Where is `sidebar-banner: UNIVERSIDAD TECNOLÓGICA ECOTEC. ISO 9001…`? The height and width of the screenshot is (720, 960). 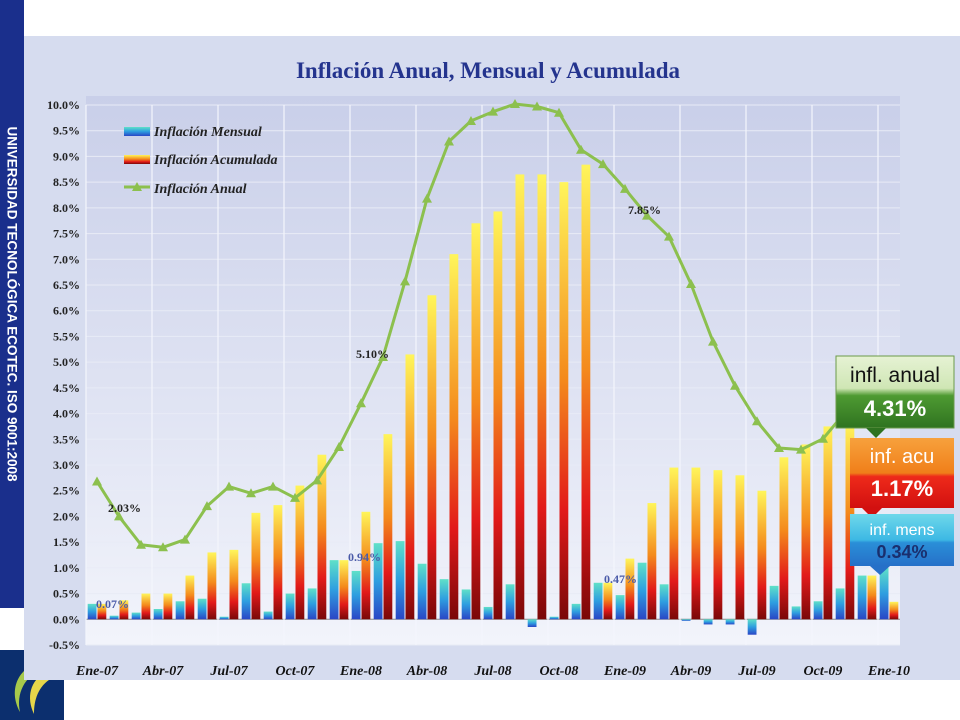 sidebar-banner: UNIVERSIDAD TECNOLÓGICA ECOTEC. ISO 9001… is located at coordinates (12, 304).